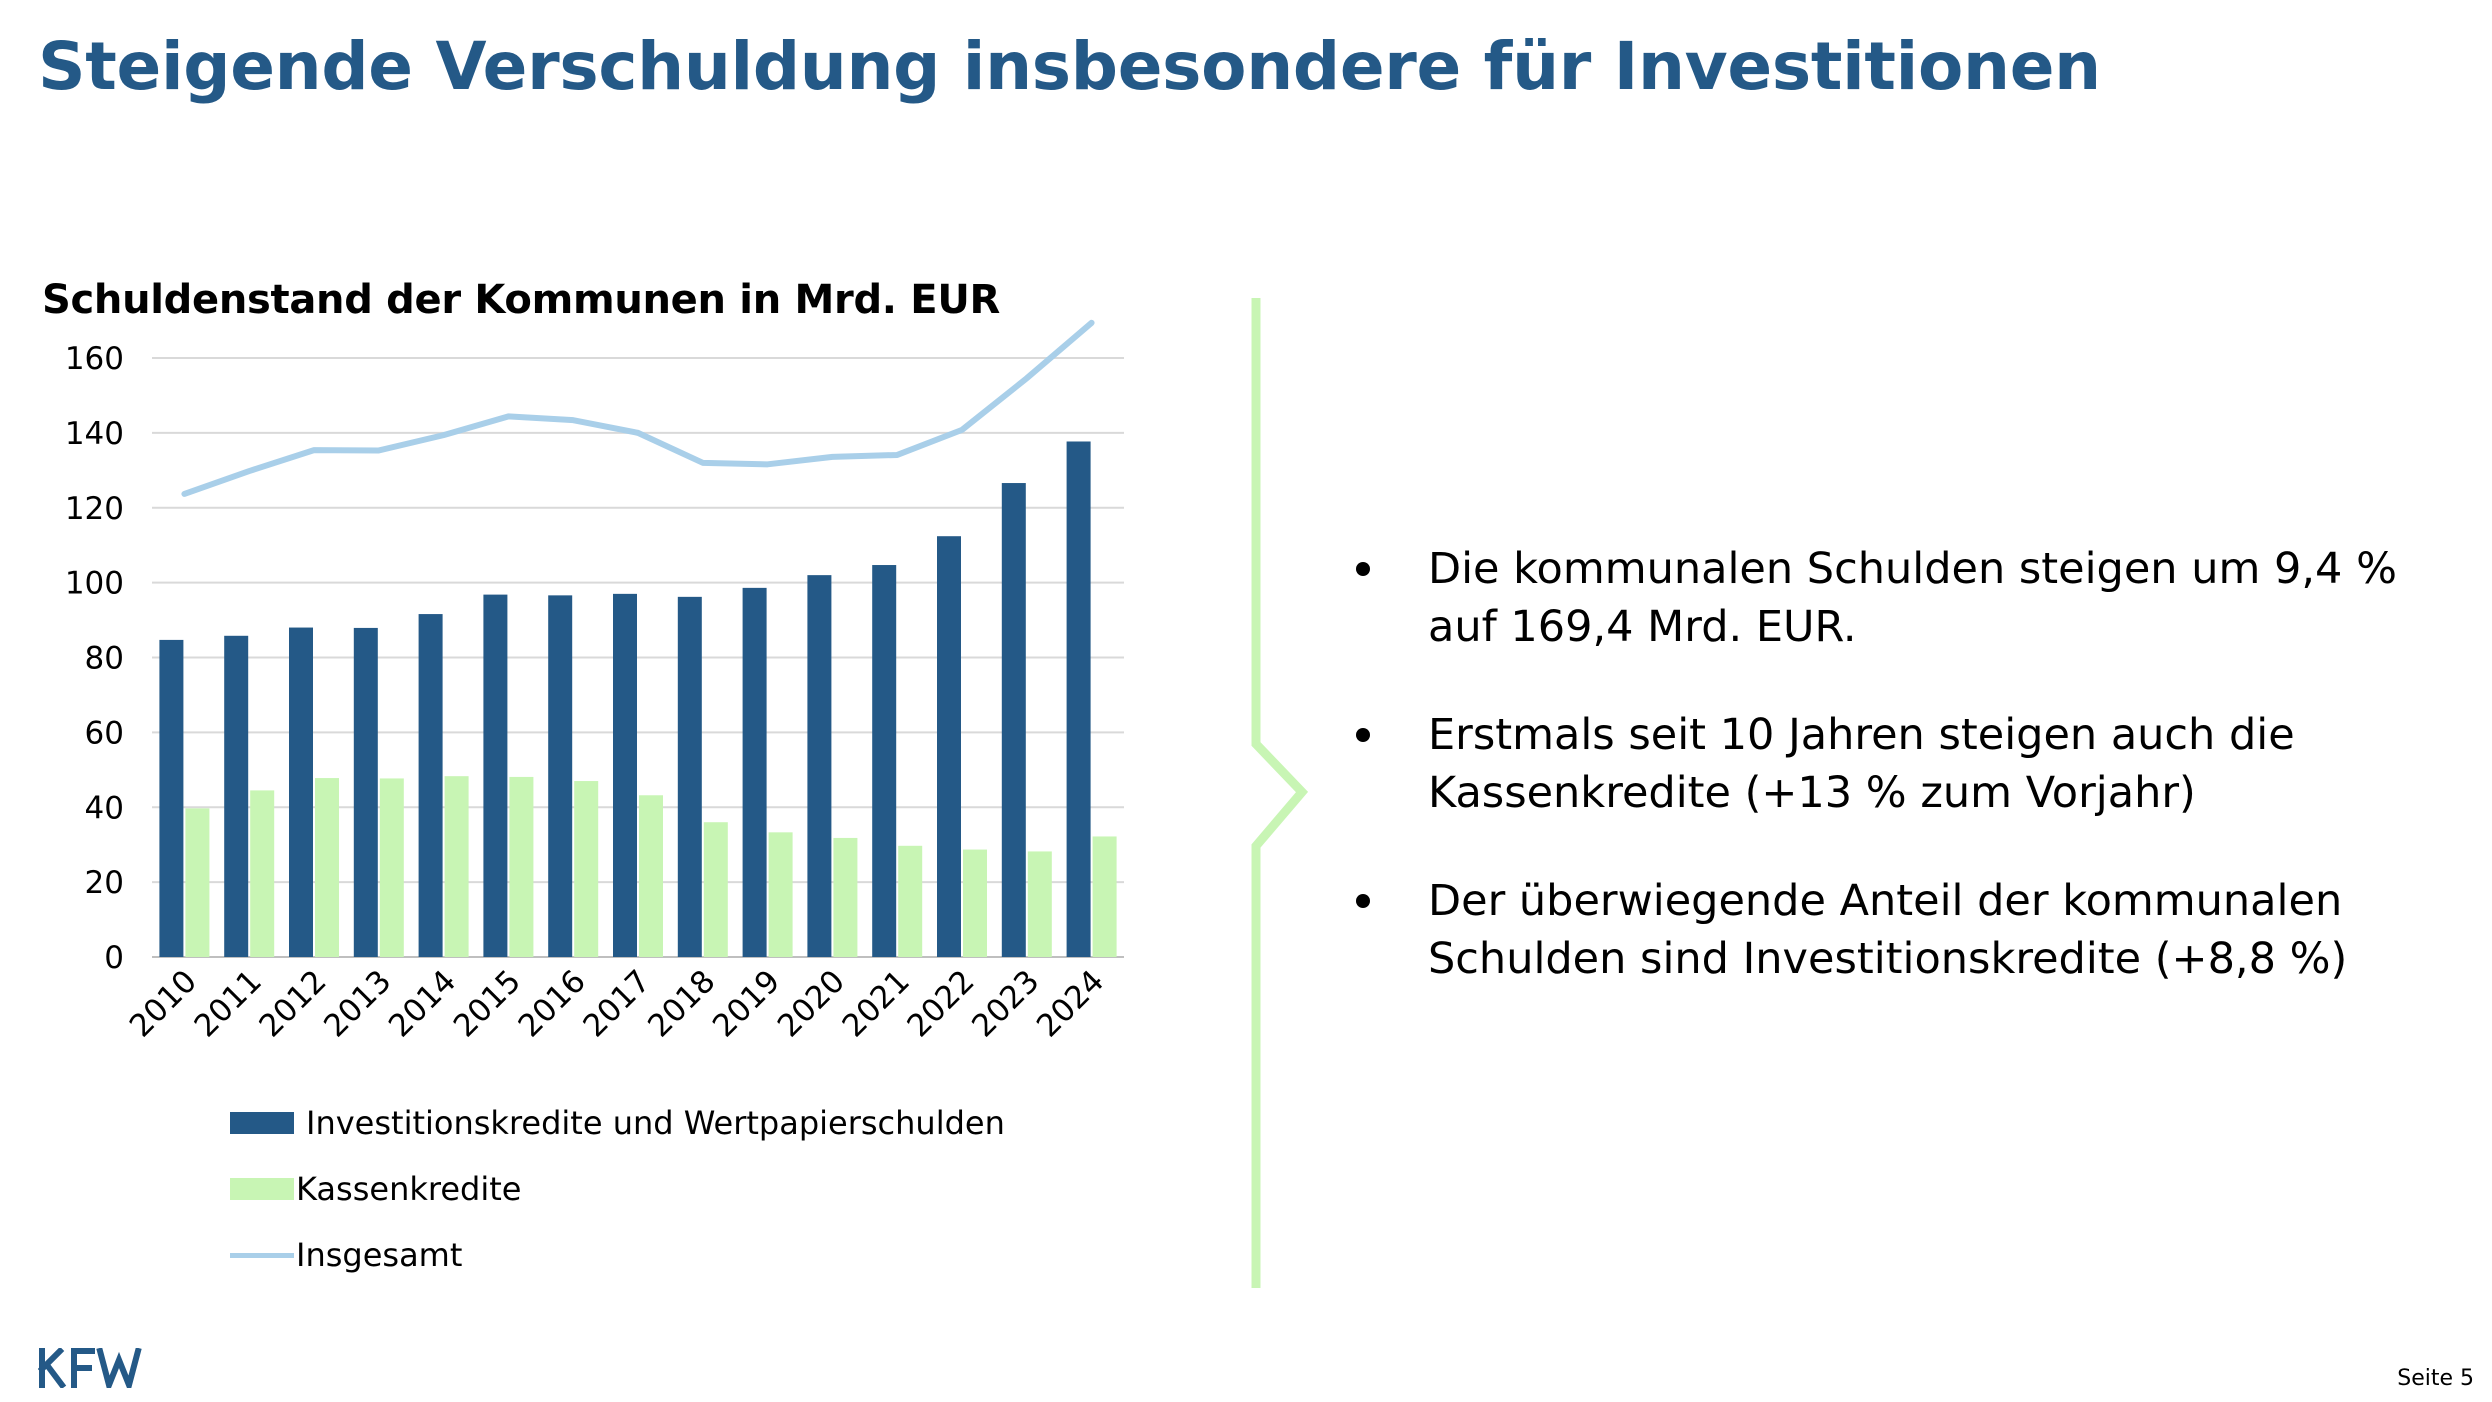 The width and height of the screenshot is (2492, 1402). I want to click on page-number: Seite 5, so click(2435, 1378).